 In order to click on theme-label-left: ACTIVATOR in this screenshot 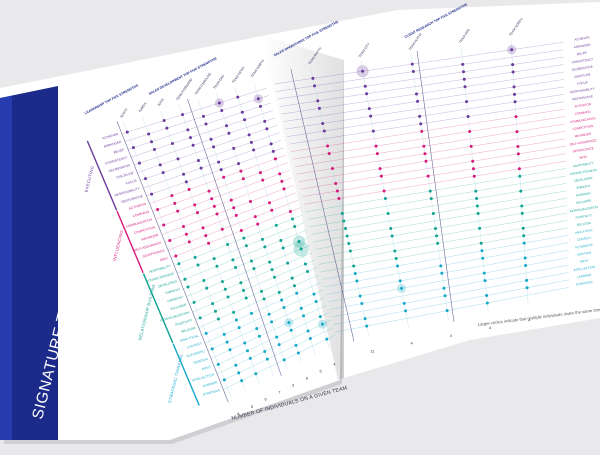, I will do `click(137, 206)`.